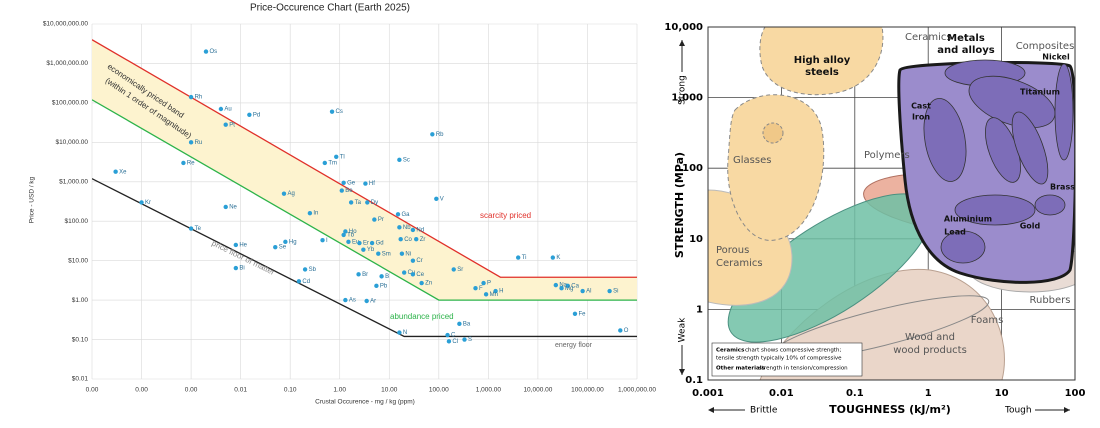 Image resolution: width=1100 pixels, height=428 pixels. I want to click on x-tick-label: 0.01, so click(781, 393).